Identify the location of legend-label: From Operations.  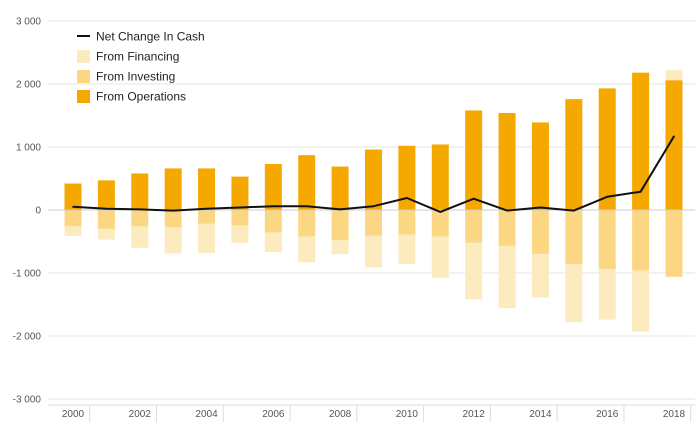
(141, 97).